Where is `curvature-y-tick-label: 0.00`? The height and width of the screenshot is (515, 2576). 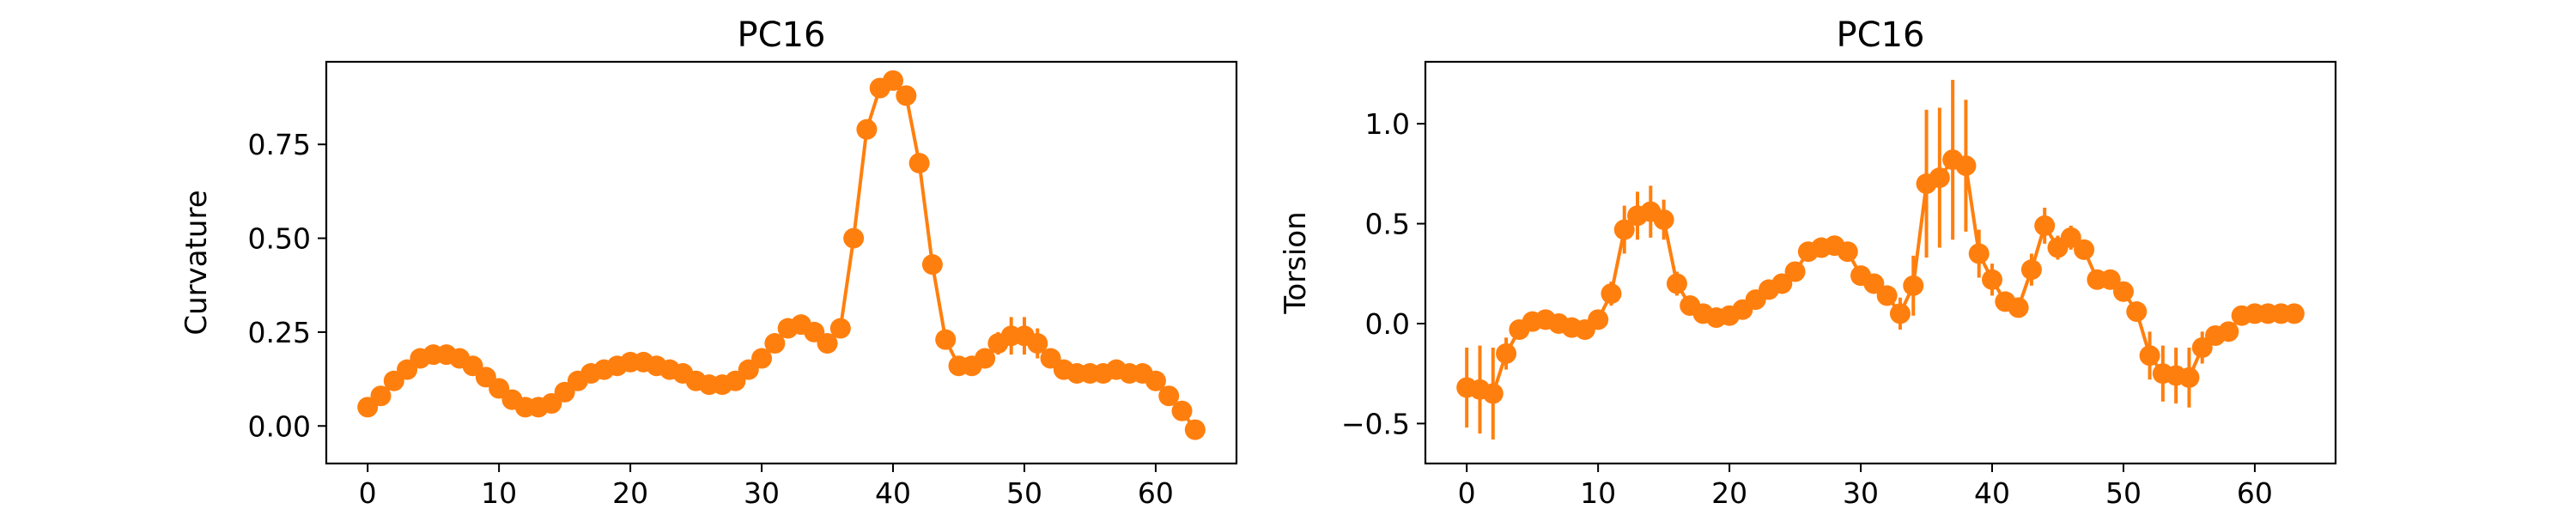
curvature-y-tick-label: 0.00 is located at coordinates (280, 426).